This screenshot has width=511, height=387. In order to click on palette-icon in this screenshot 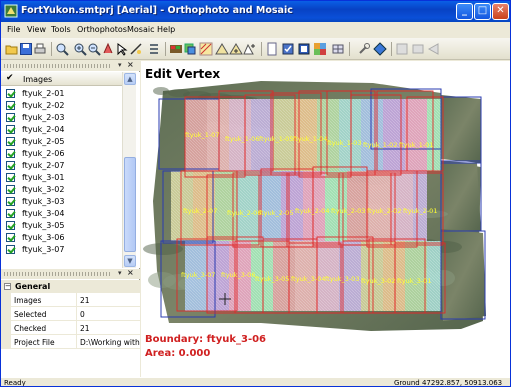, I will do `click(176, 49)`.